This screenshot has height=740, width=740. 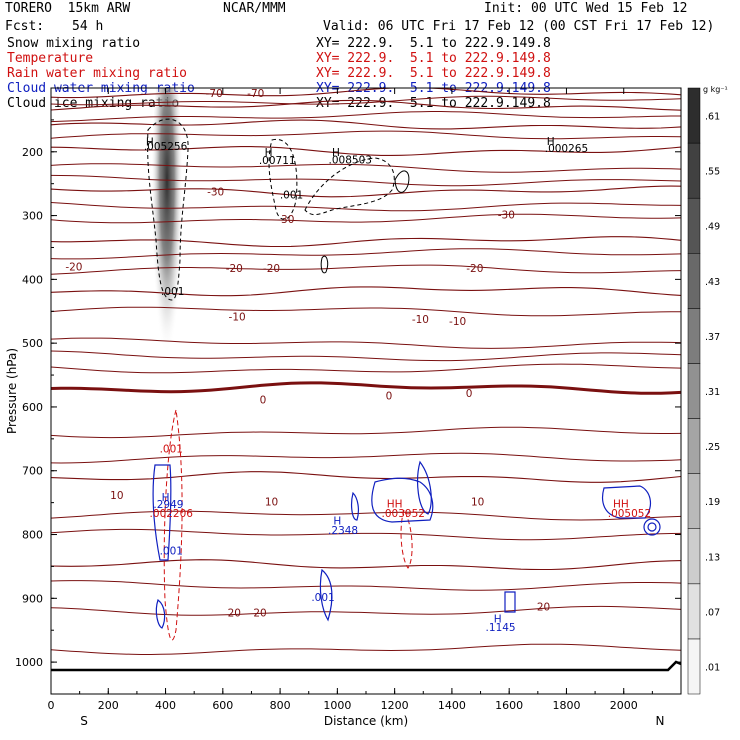 What do you see at coordinates (566, 149) in the screenshot?
I see `maximum-label: .000265` at bounding box center [566, 149].